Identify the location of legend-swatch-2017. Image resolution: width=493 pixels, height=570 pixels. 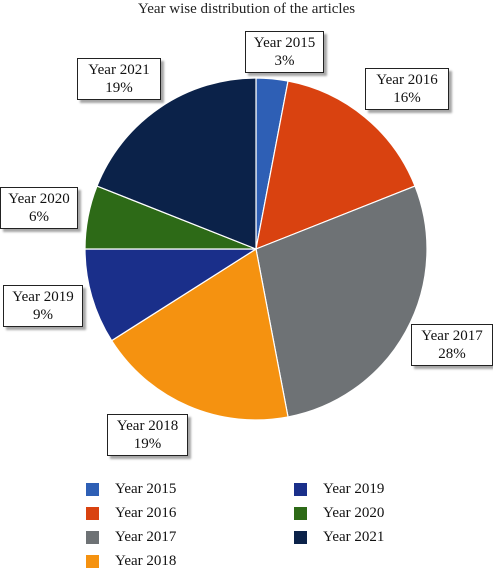
(92, 537).